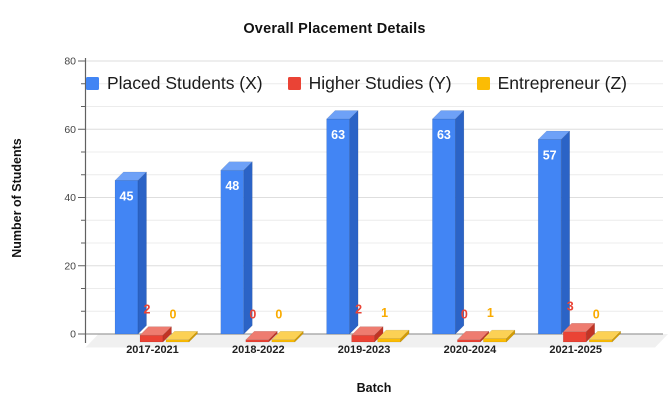 The height and width of the screenshot is (415, 669). Describe the element at coordinates (499, 336) in the screenshot. I see `bar-entrepreneur-z-2020-2024` at that location.